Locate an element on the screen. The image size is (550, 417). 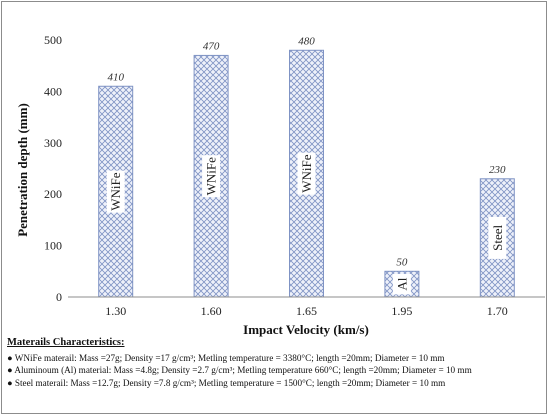
x-tick-label-4: 1.70 is located at coordinates (497, 311).